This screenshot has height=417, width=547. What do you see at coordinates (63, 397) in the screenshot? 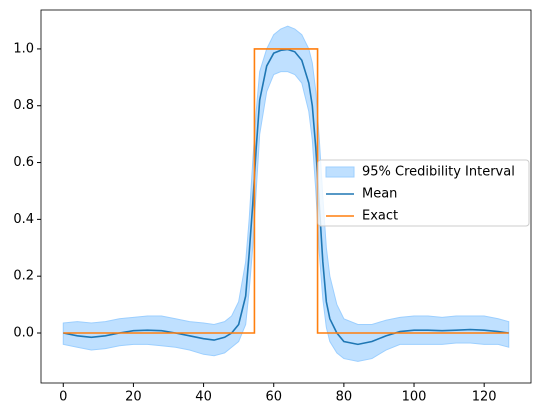
I see `x-tick-label: 0` at bounding box center [63, 397].